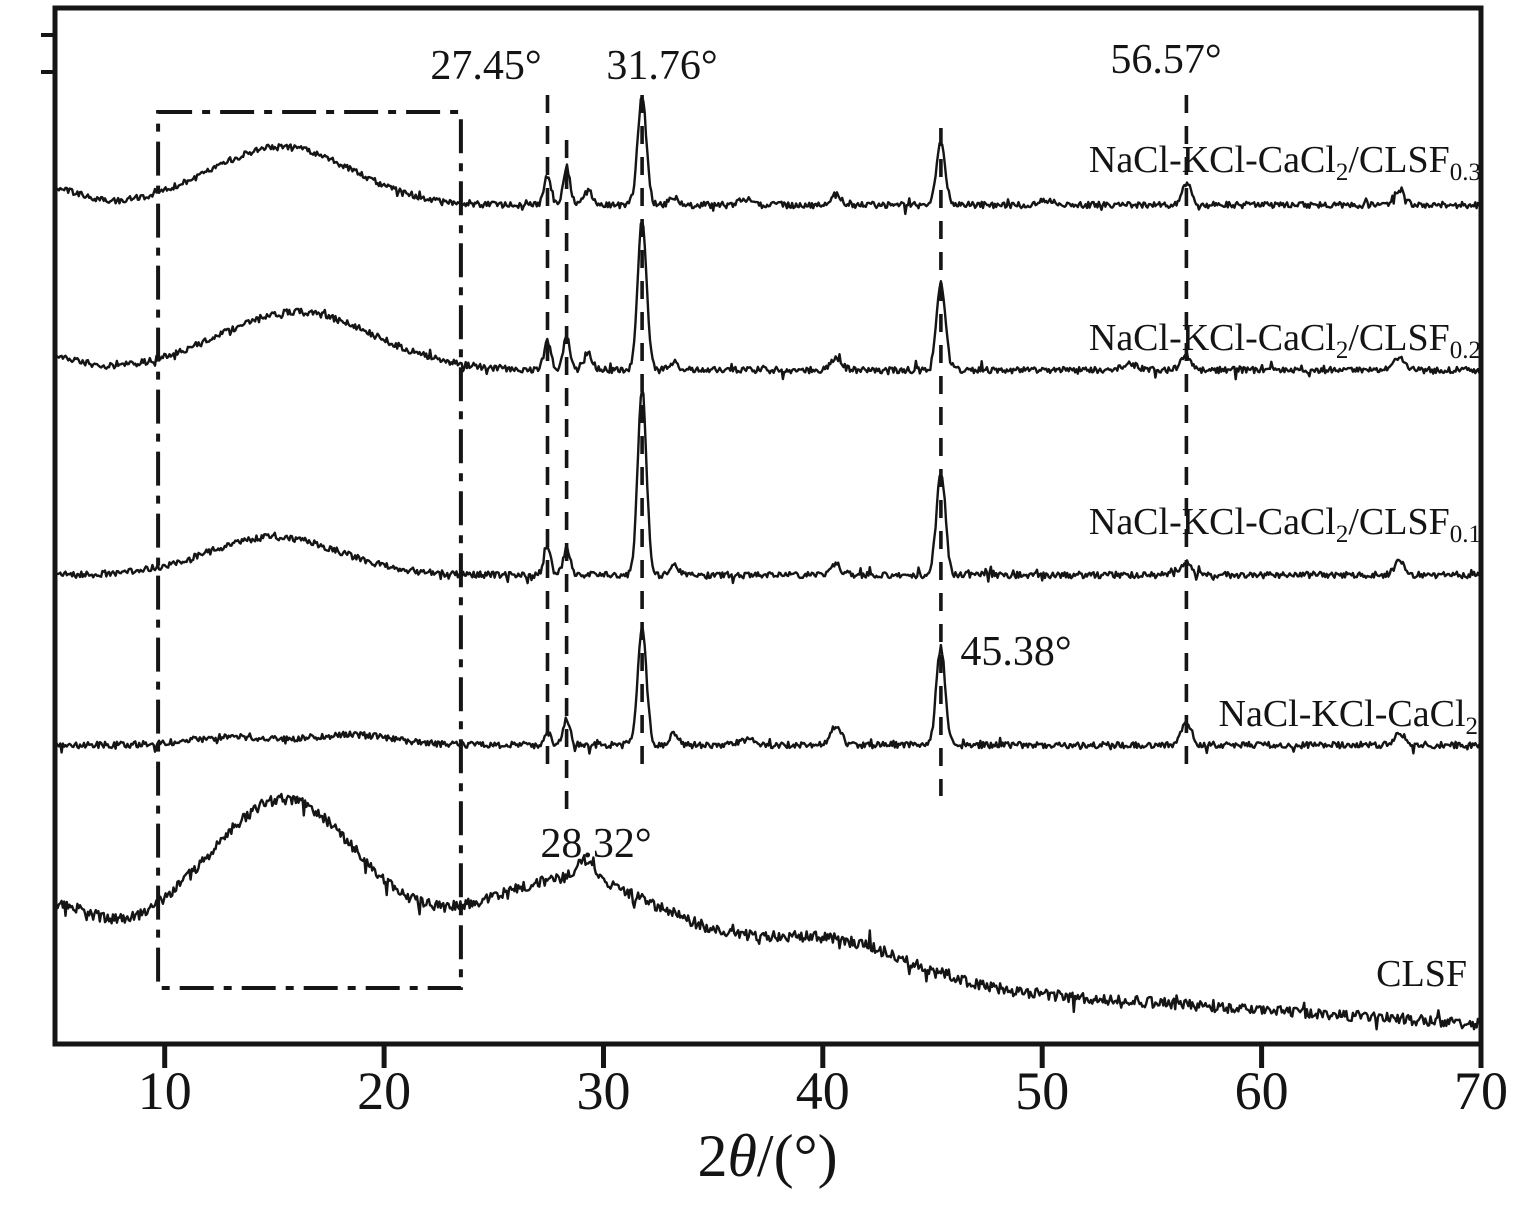  I want to click on xrd-curve-NaCl-KCl-CaCl2, so click(768, 689).